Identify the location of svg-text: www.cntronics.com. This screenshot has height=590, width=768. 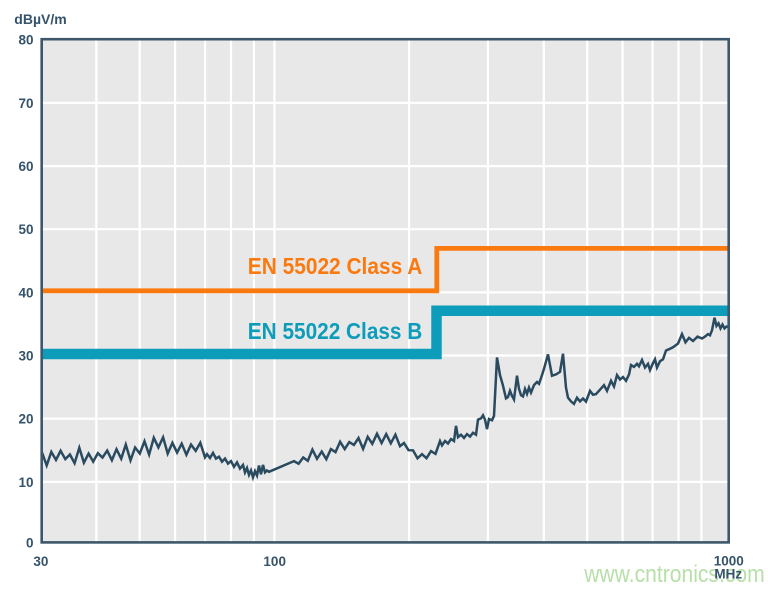
(673, 574).